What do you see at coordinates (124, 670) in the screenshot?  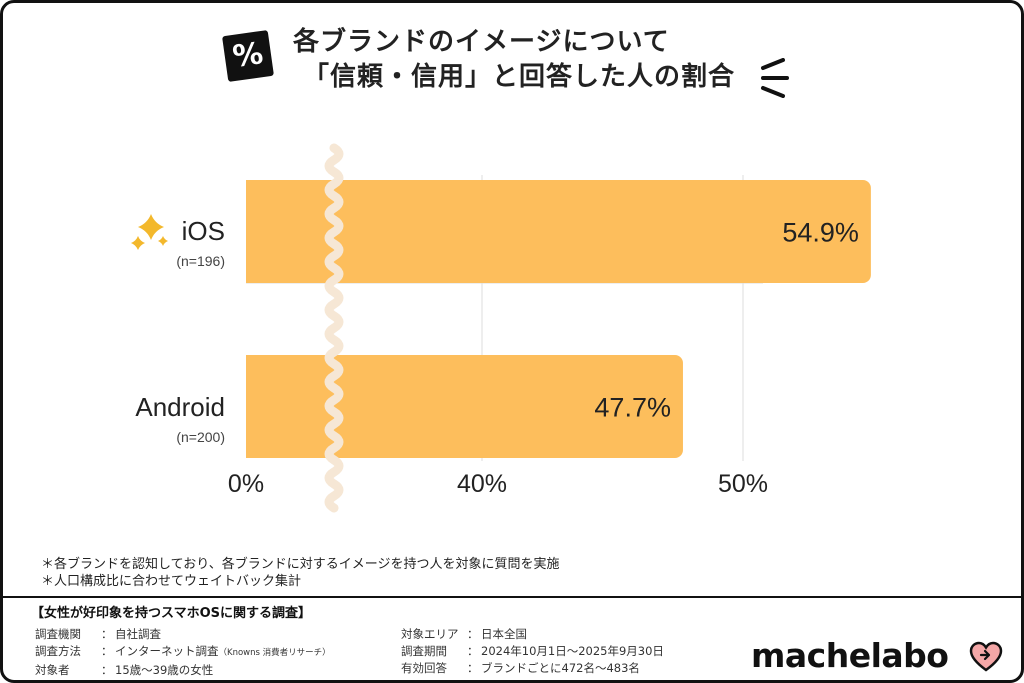 I see `survey-row: 対象者： 15歳～39歳の女性` at bounding box center [124, 670].